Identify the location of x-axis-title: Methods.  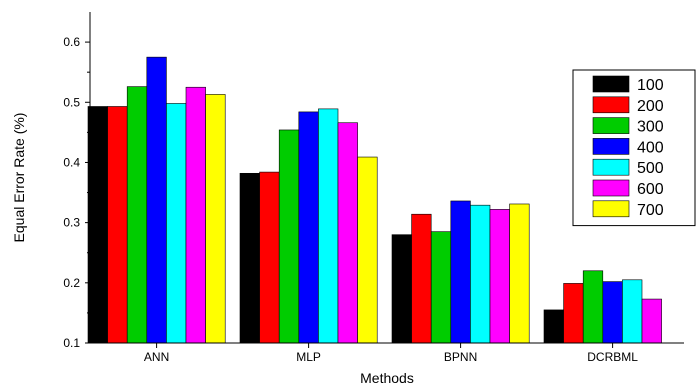
(387, 378).